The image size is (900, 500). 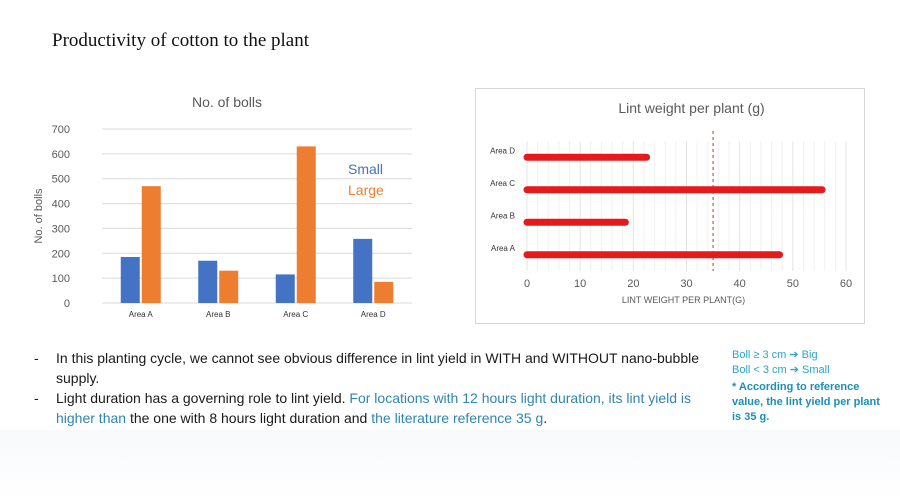 I want to click on y-tick-label: Area D, so click(x=502, y=150).